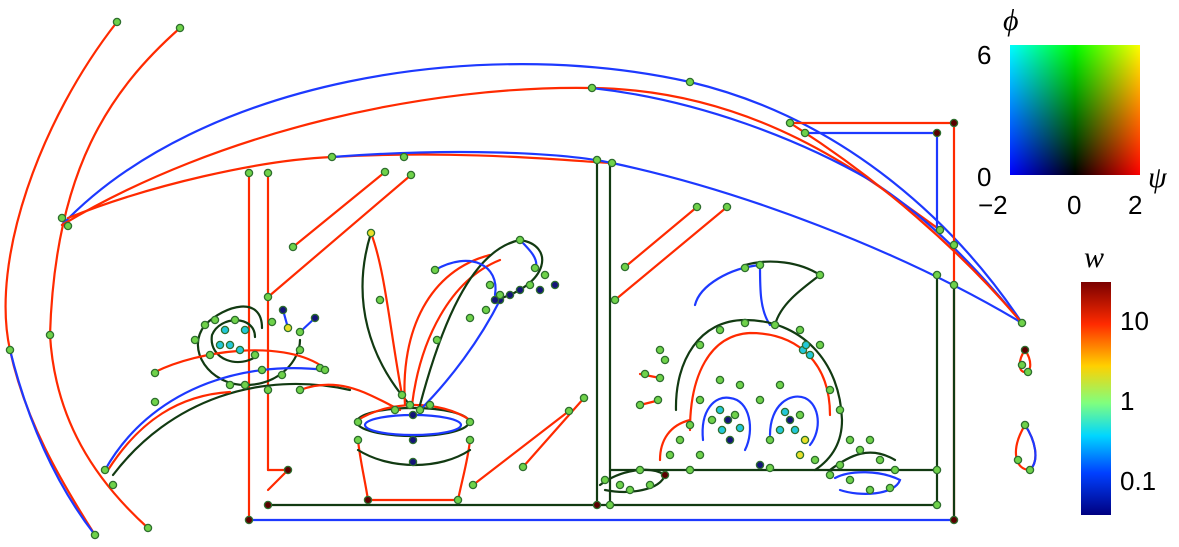 The height and width of the screenshot is (547, 1179). I want to click on weight-colorbar, so click(1096, 398).